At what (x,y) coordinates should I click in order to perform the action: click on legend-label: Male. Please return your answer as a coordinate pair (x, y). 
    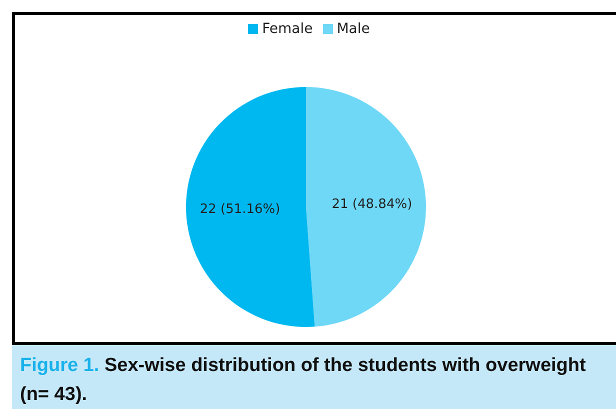
    Looking at the image, I should click on (353, 29).